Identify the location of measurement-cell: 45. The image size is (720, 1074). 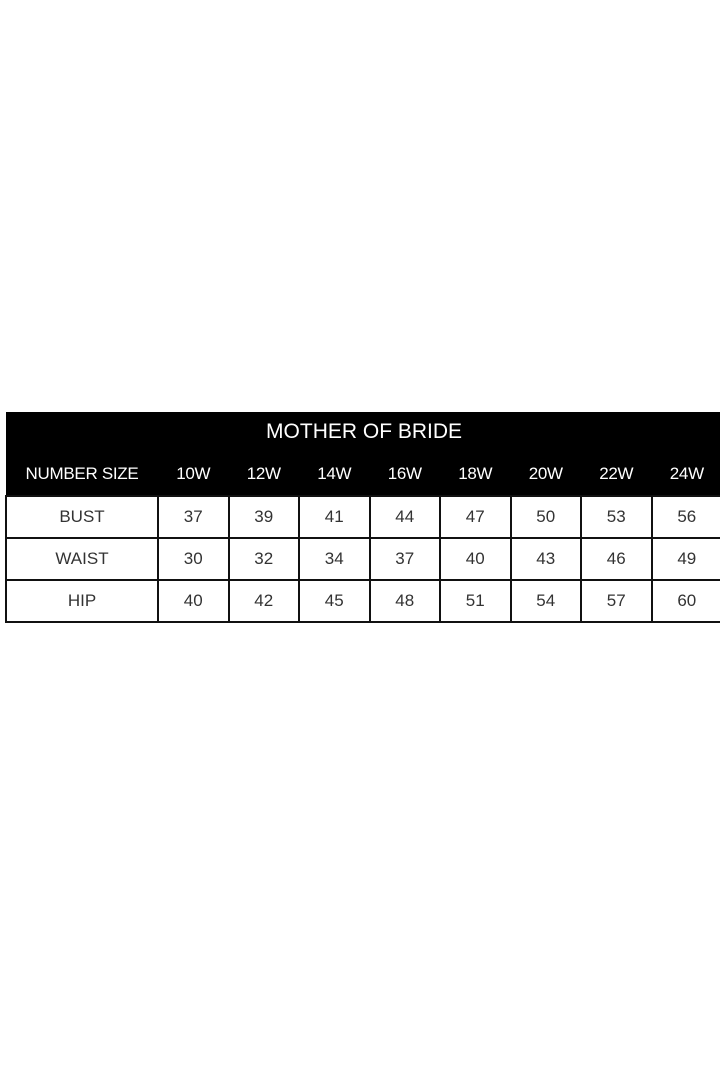
(334, 601).